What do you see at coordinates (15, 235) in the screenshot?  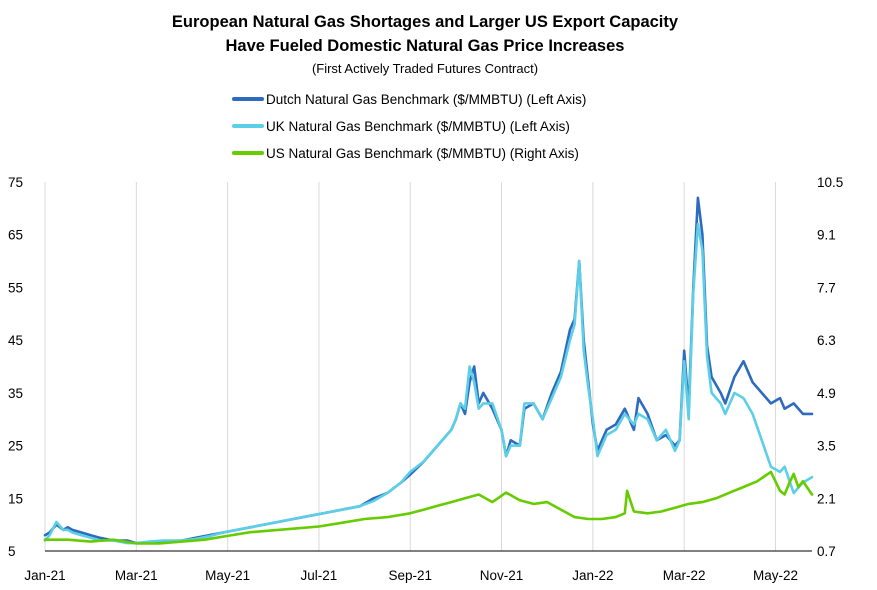 I see `left-tick-label: 65` at bounding box center [15, 235].